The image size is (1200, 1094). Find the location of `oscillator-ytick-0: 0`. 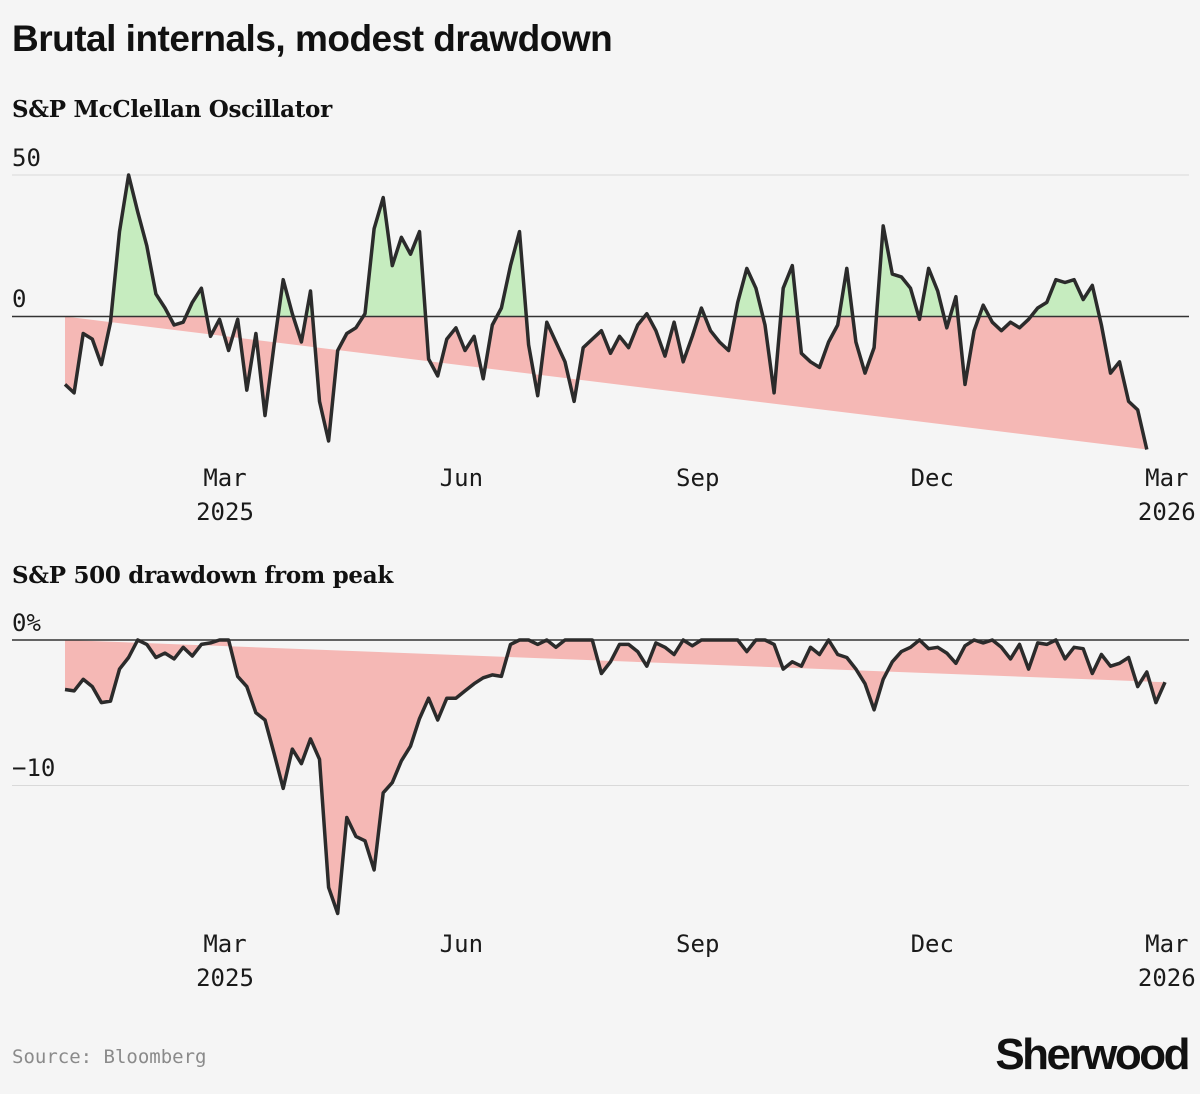

oscillator-ytick-0: 0 is located at coordinates (19, 299).